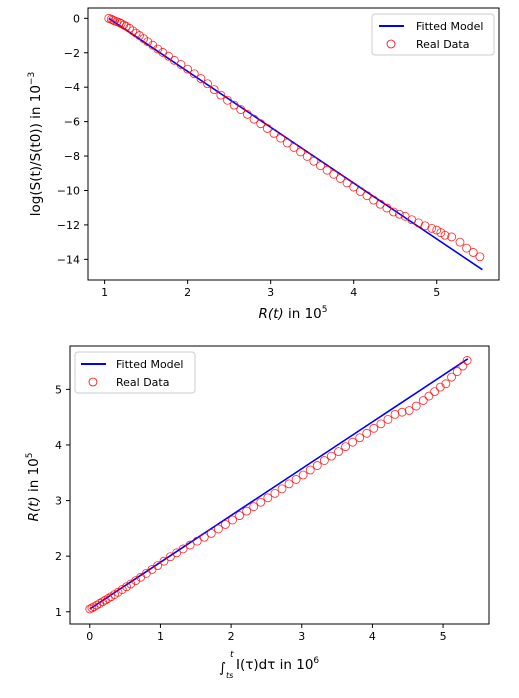 The image size is (519, 698). I want to click on legend-label-fitted: Fitted Model, so click(449, 26).